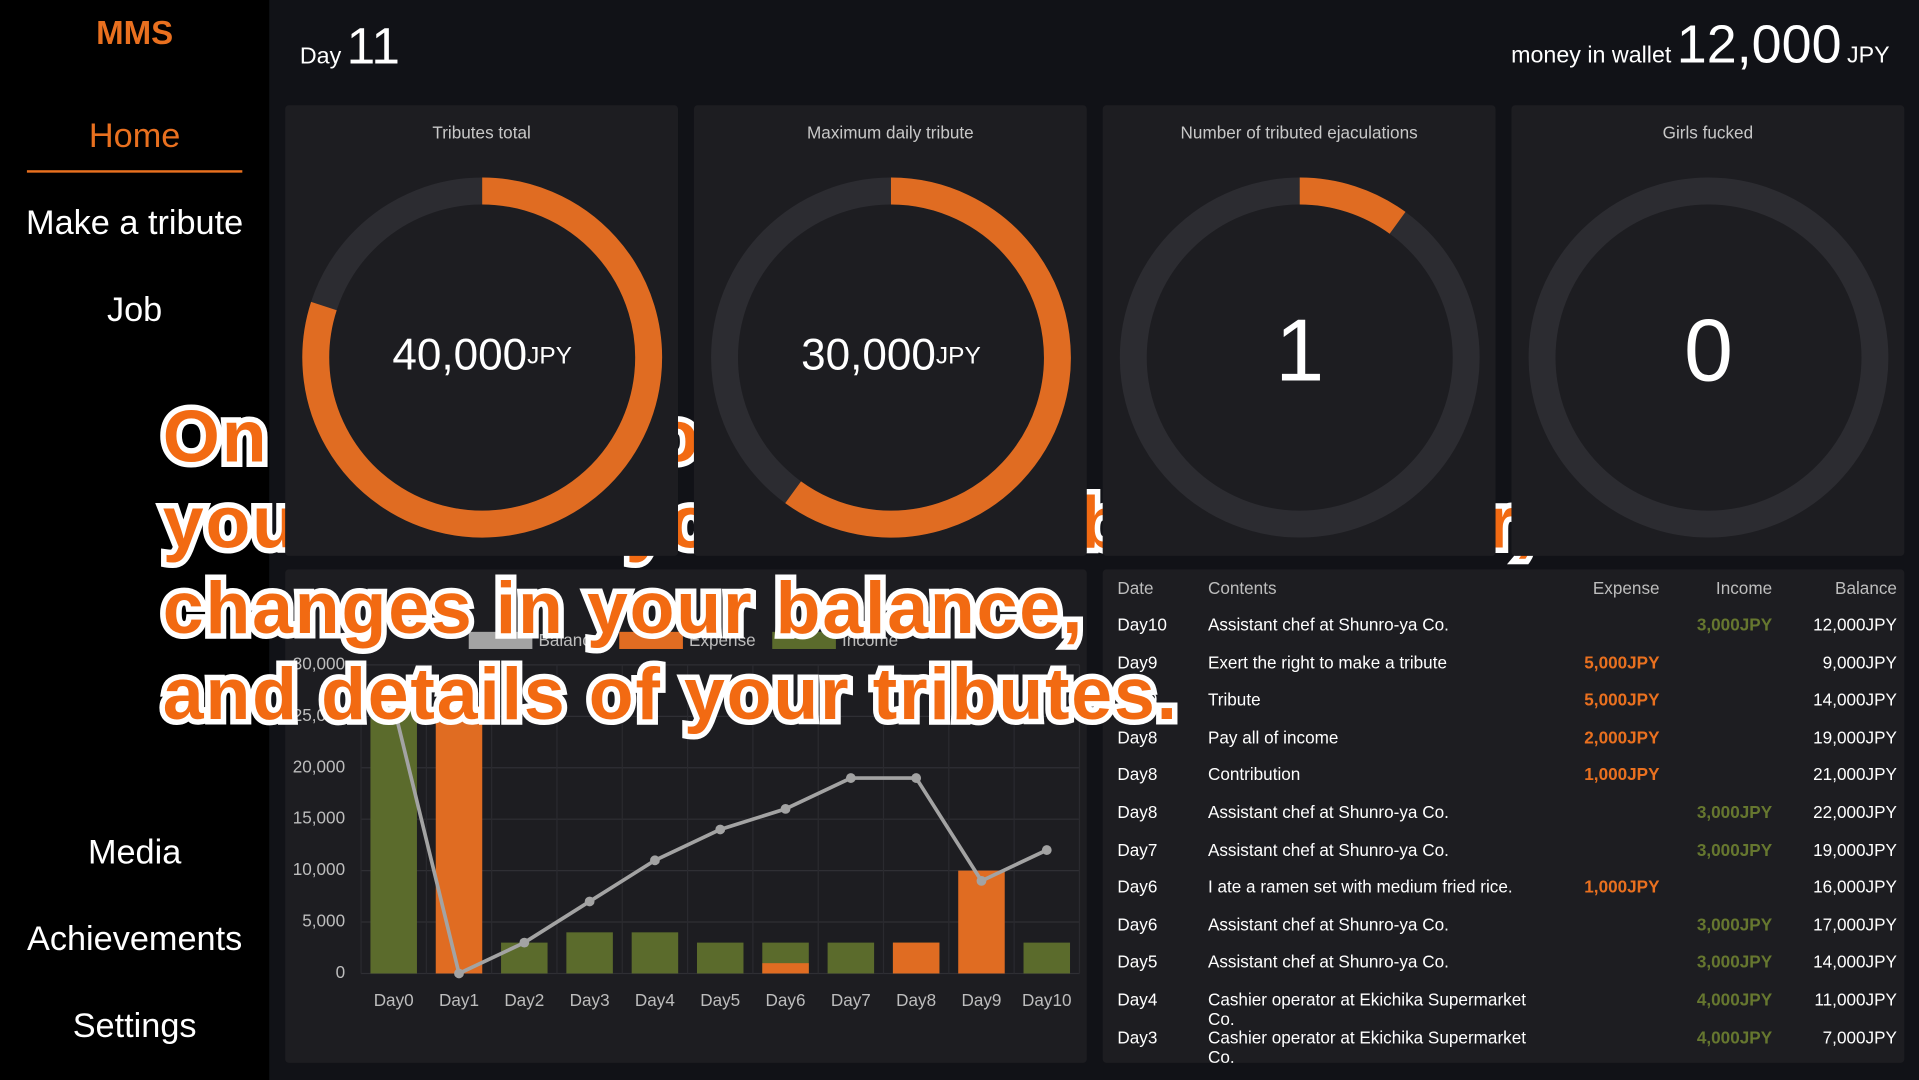 The width and height of the screenshot is (1919, 1080). Describe the element at coordinates (319, 663) in the screenshot. I see `y-tick-label: 30,000` at that location.